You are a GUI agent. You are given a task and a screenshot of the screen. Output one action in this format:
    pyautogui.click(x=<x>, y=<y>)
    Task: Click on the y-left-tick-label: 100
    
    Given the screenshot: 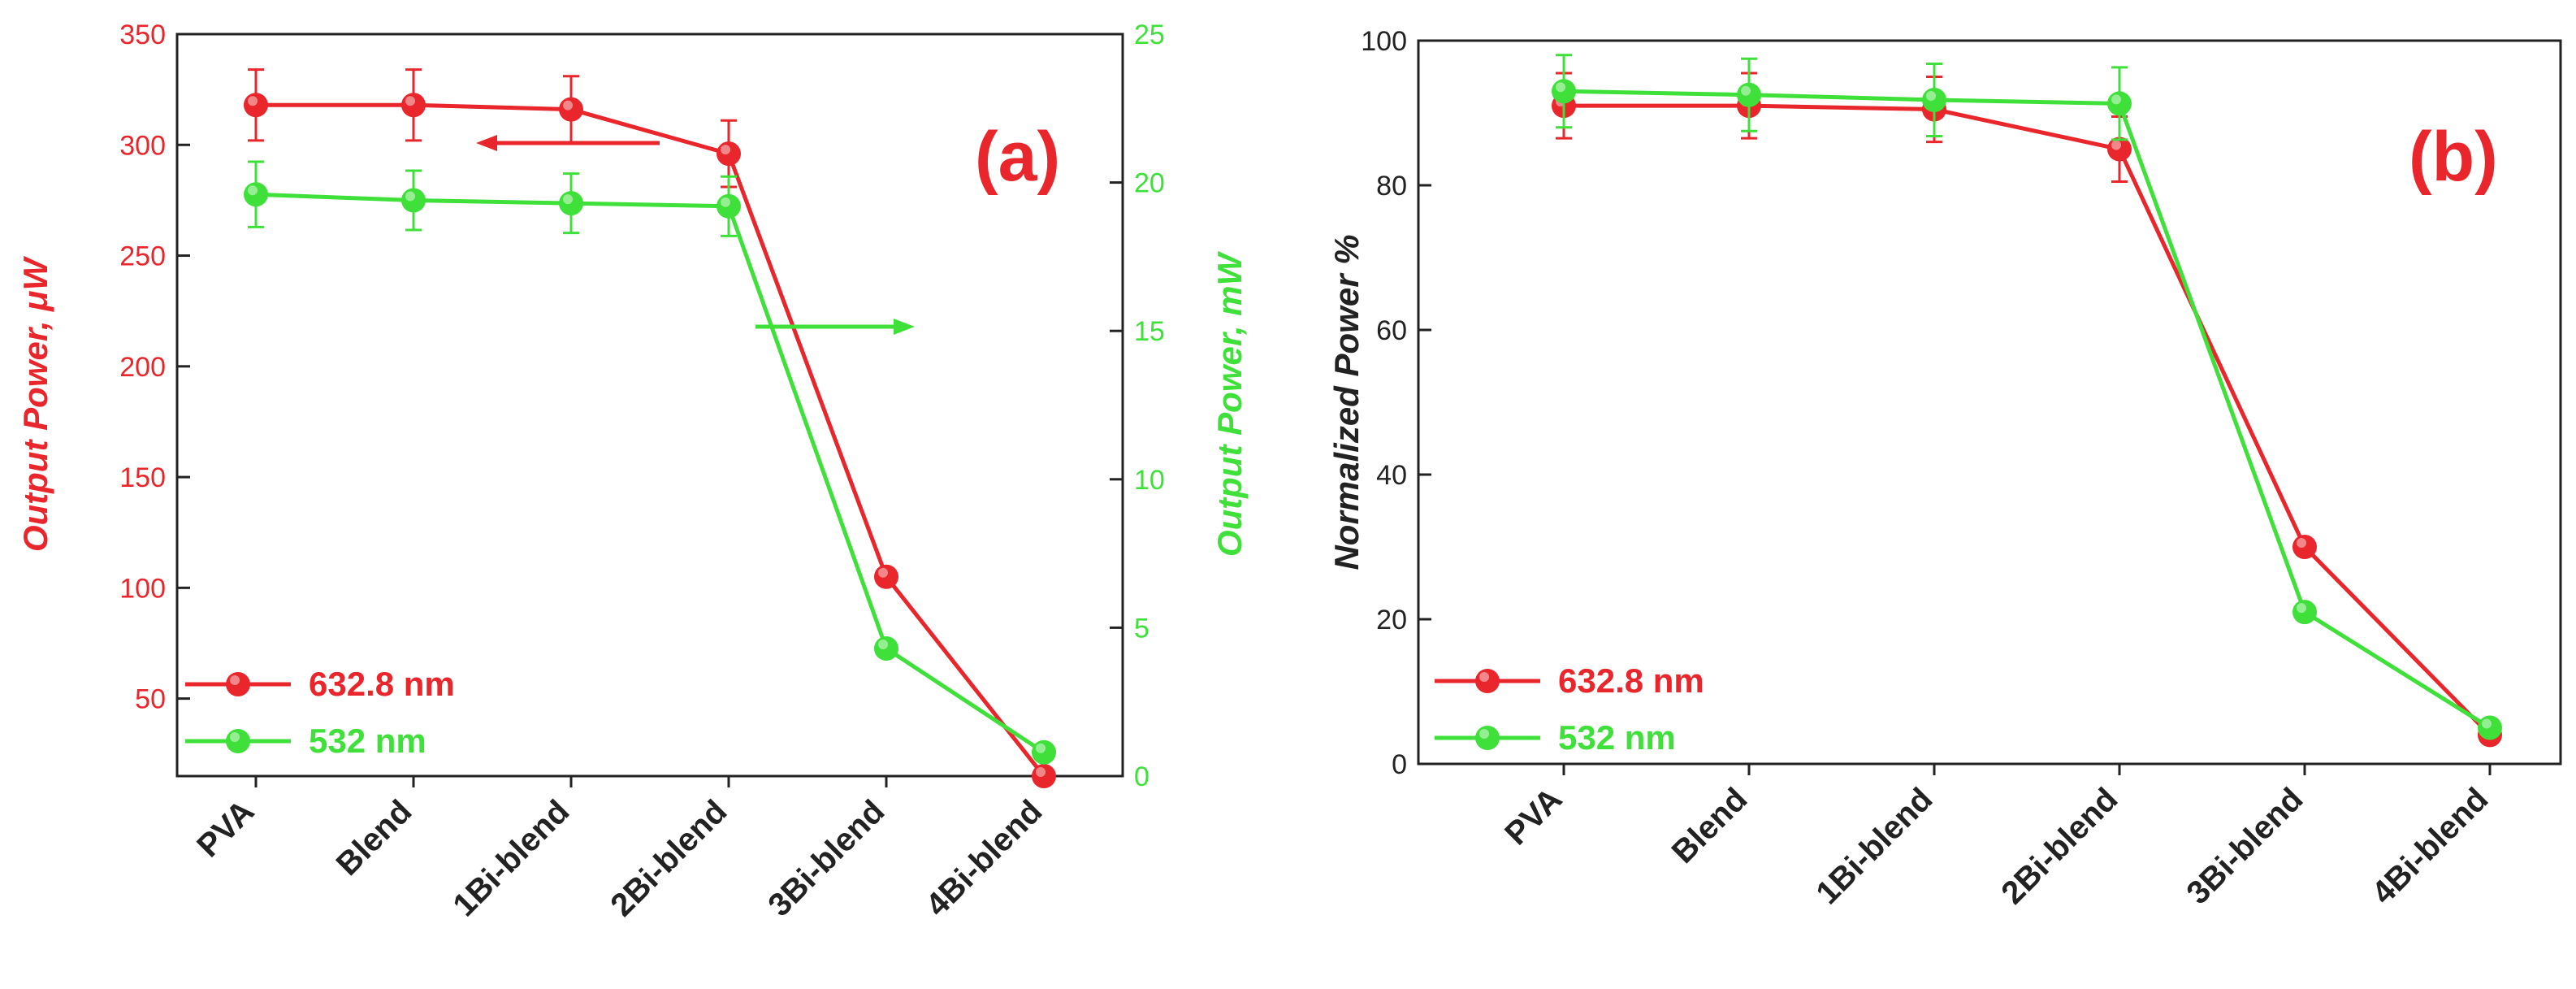 What is the action you would take?
    pyautogui.click(x=142, y=588)
    